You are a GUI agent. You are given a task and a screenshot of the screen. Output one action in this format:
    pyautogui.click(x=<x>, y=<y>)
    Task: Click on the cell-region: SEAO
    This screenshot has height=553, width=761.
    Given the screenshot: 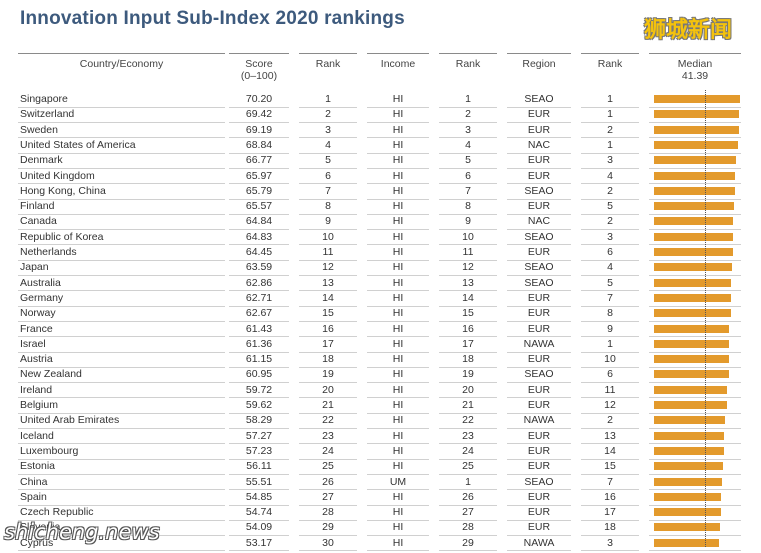 What is the action you would take?
    pyautogui.click(x=539, y=267)
    